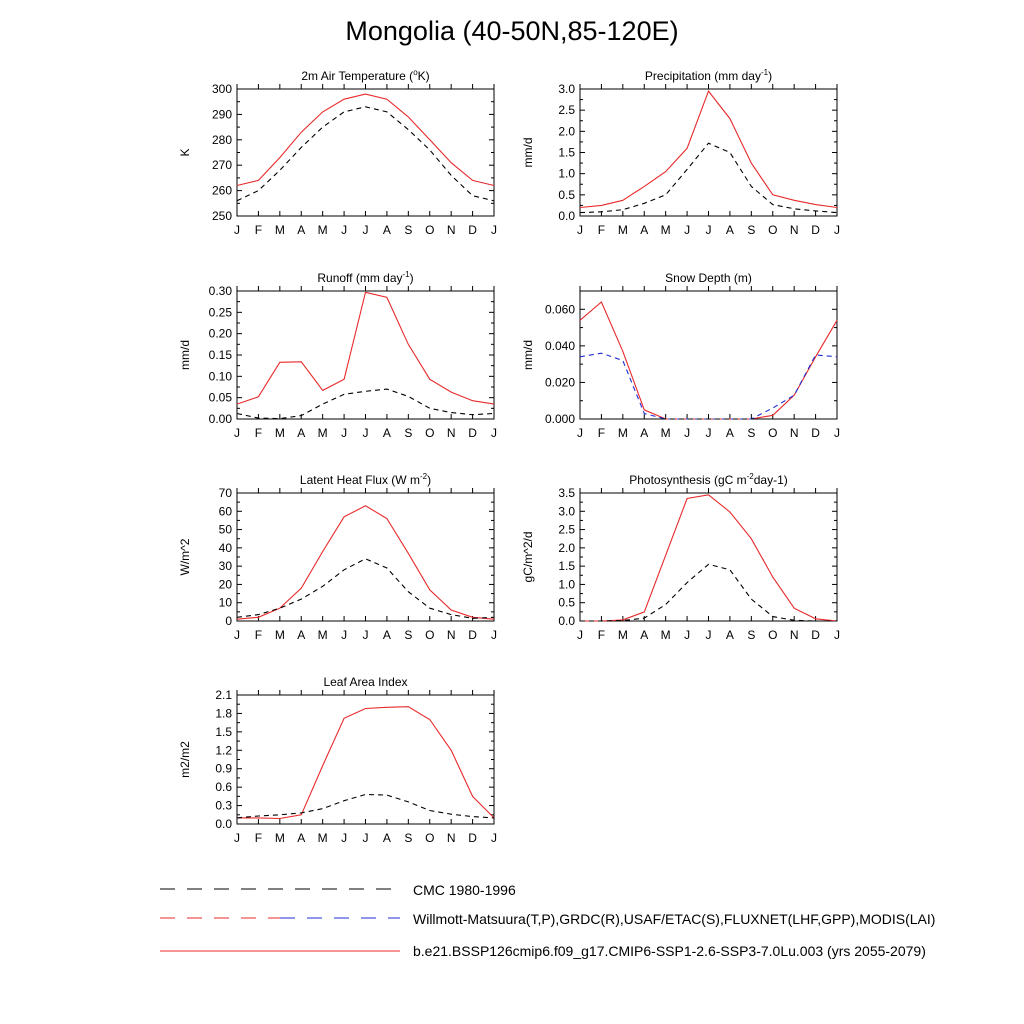  I want to click on y-tick-label: 0.15, so click(221, 355).